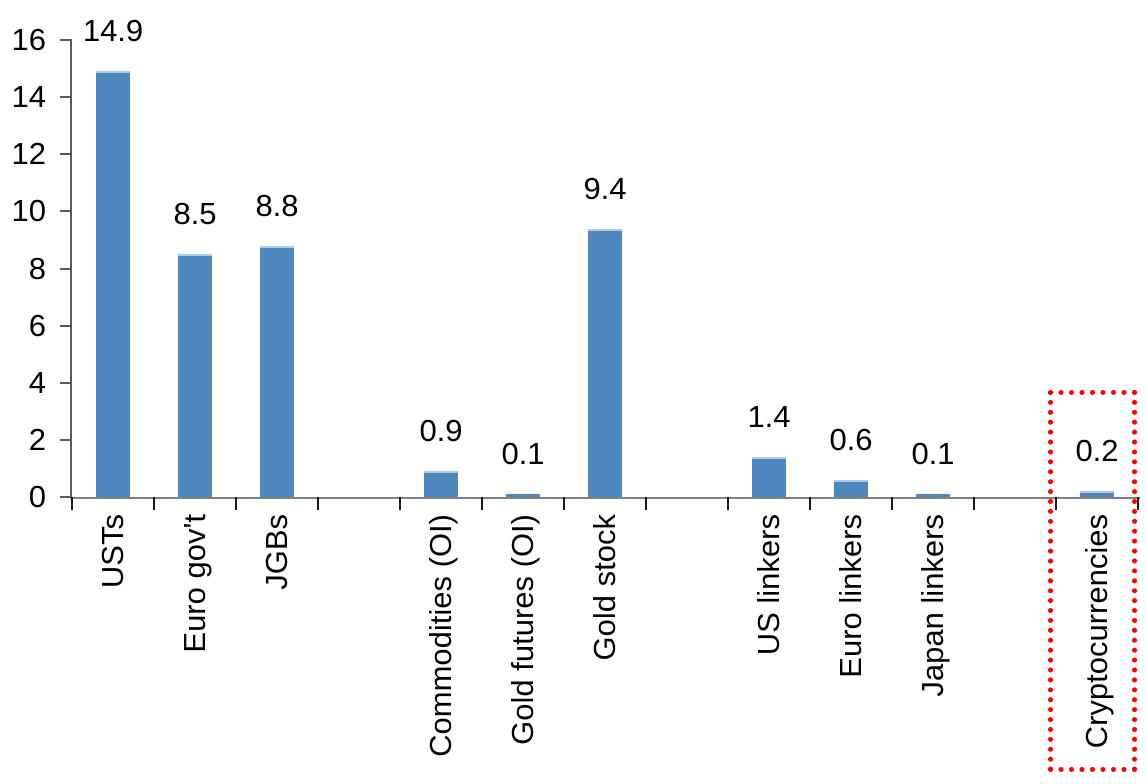 This screenshot has width=1146, height=784. Describe the element at coordinates (933, 454) in the screenshot. I see `value-label-japan-linkers: 0.1` at that location.